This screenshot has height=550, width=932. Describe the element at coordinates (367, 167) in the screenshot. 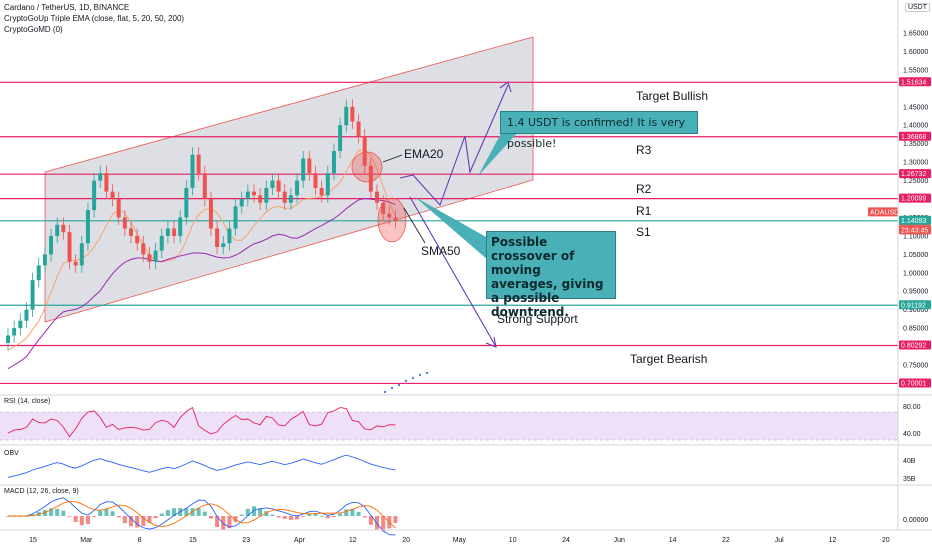

I see `ema20-highlight-circle` at that location.